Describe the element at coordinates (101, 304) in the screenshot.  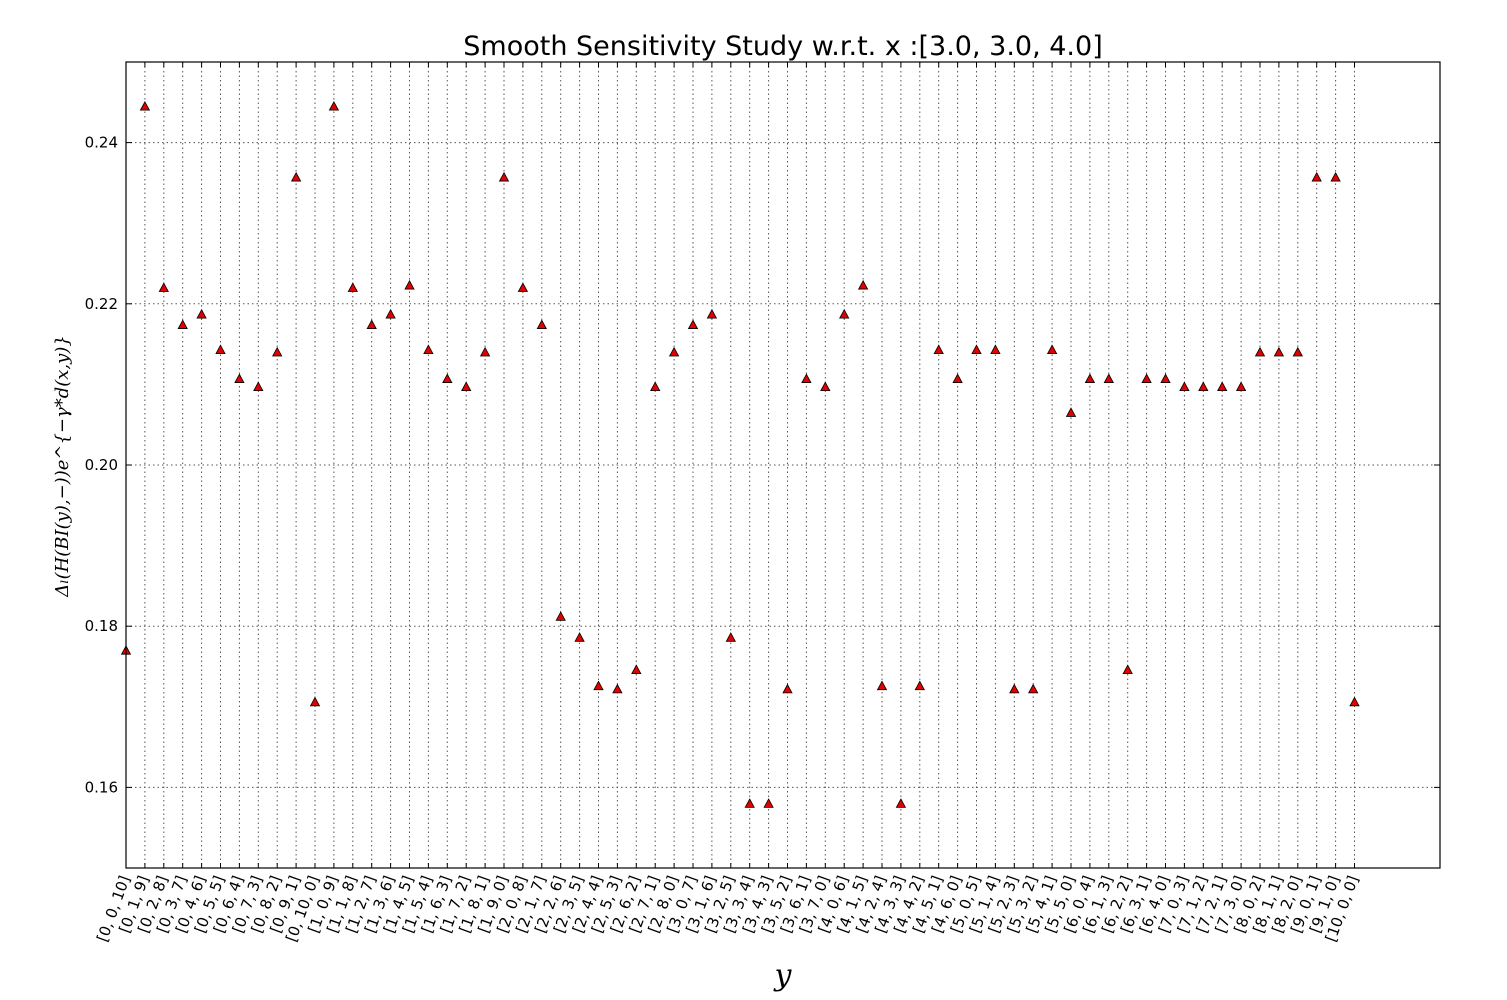
I see `y-tick-label: 0.22` at that location.